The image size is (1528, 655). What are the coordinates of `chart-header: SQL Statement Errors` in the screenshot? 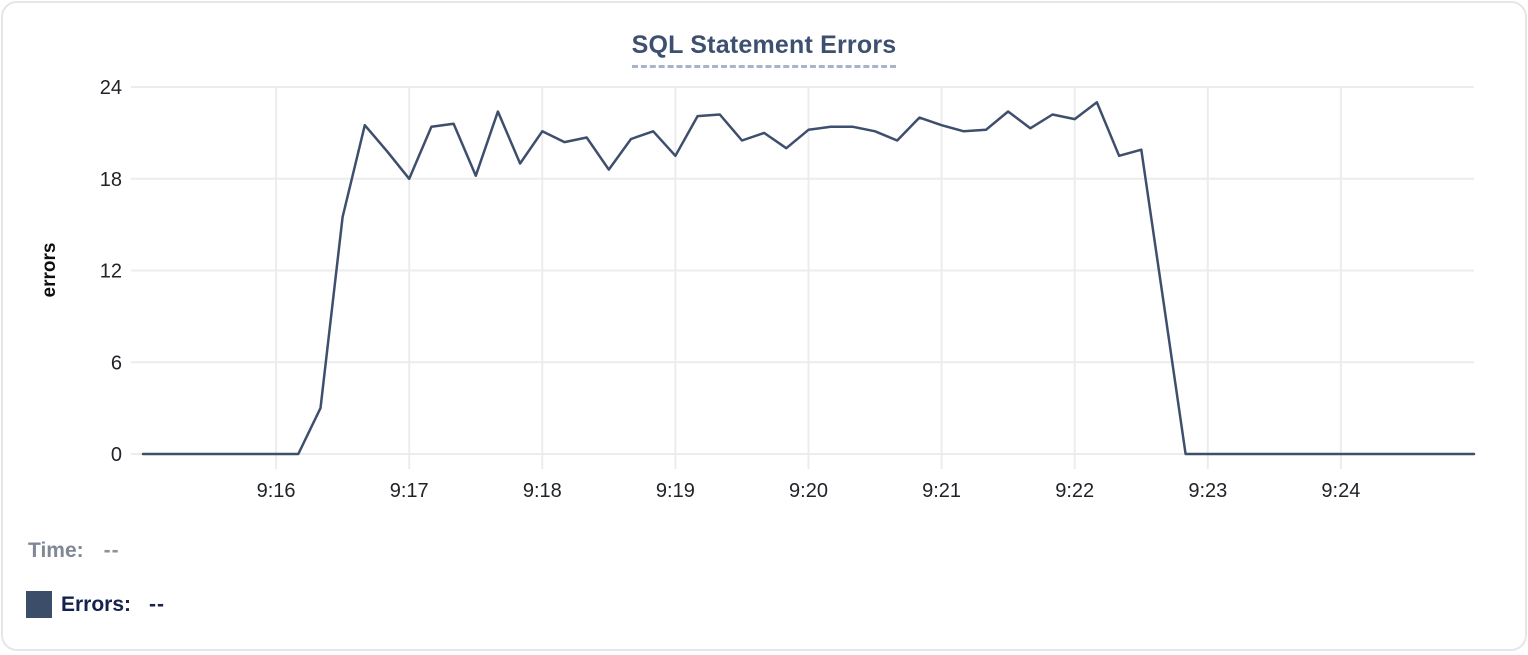 It's located at (764, 49).